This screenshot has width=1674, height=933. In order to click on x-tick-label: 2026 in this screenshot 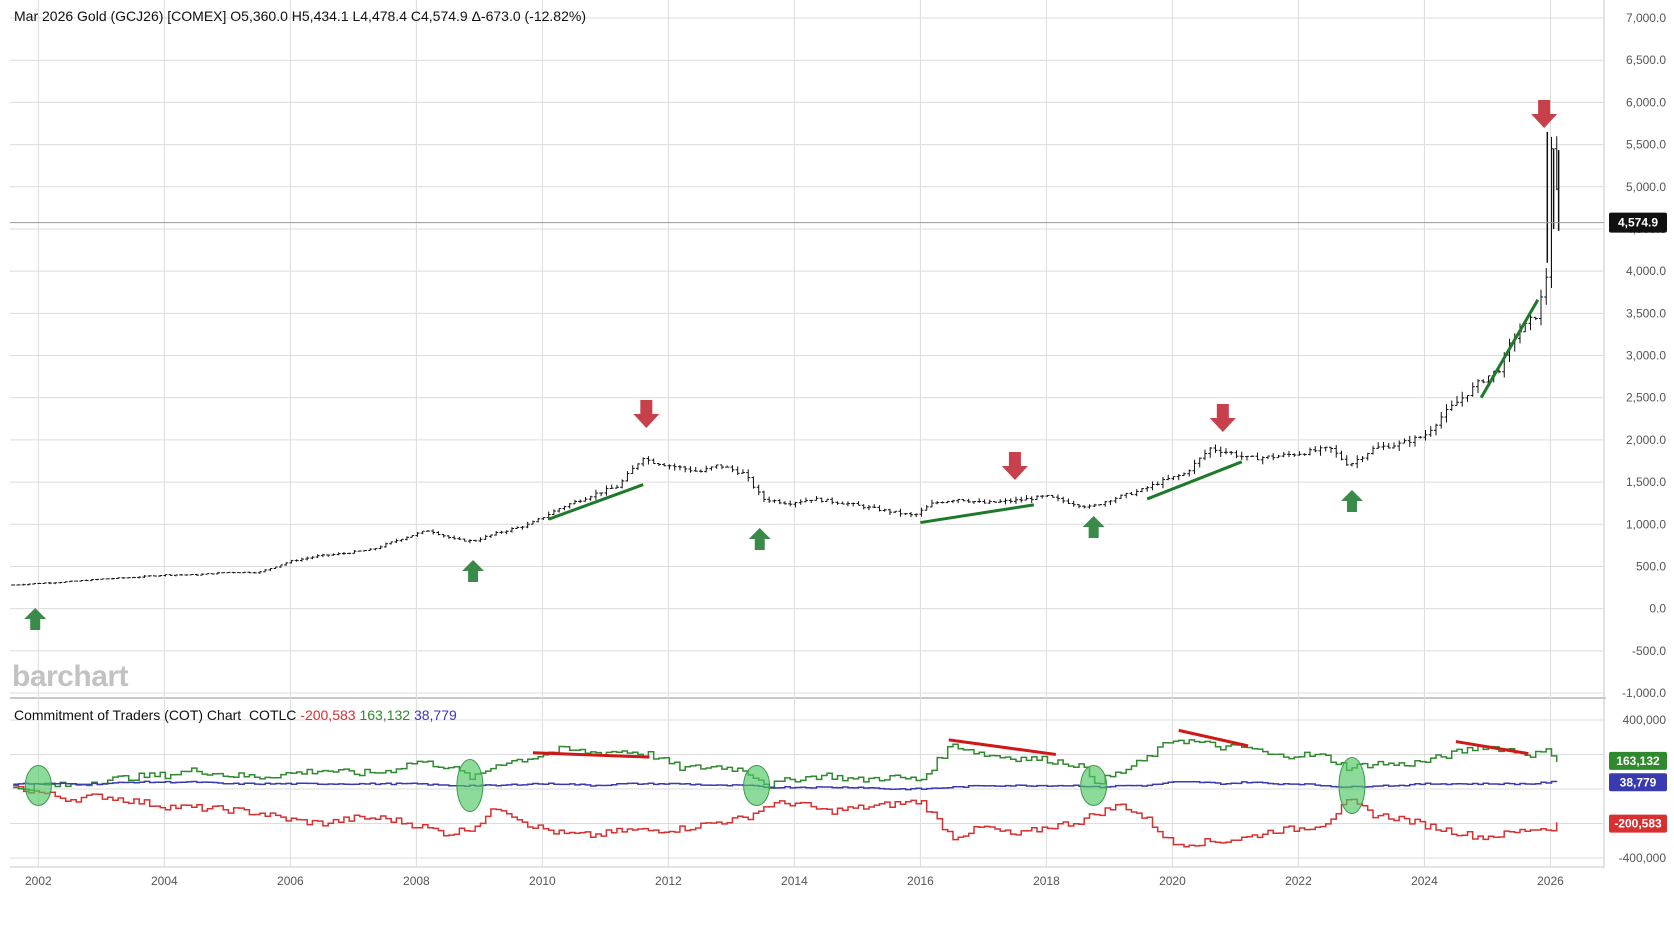, I will do `click(1550, 881)`.